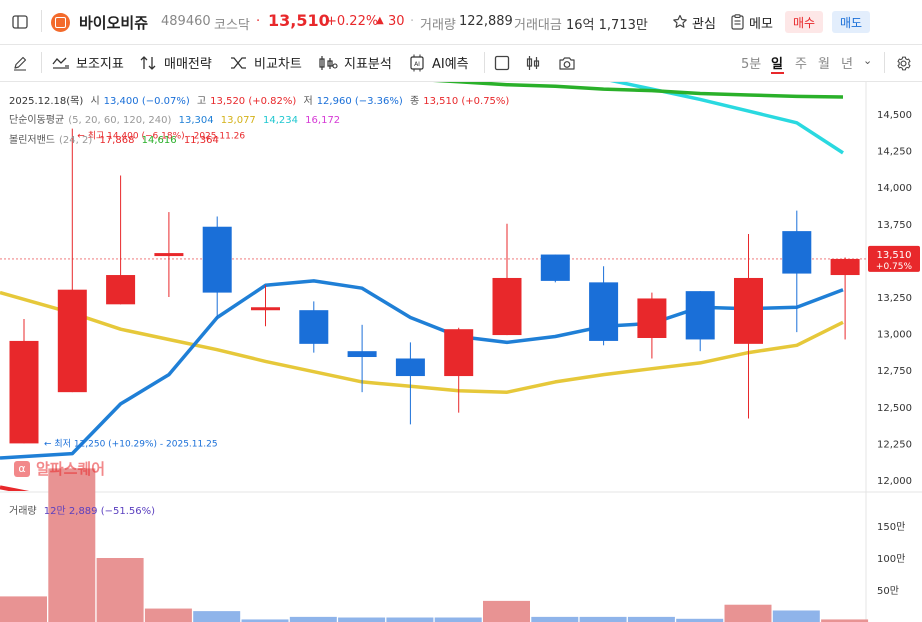 The width and height of the screenshot is (922, 622). I want to click on price-tick-label: 12,500, so click(894, 408).